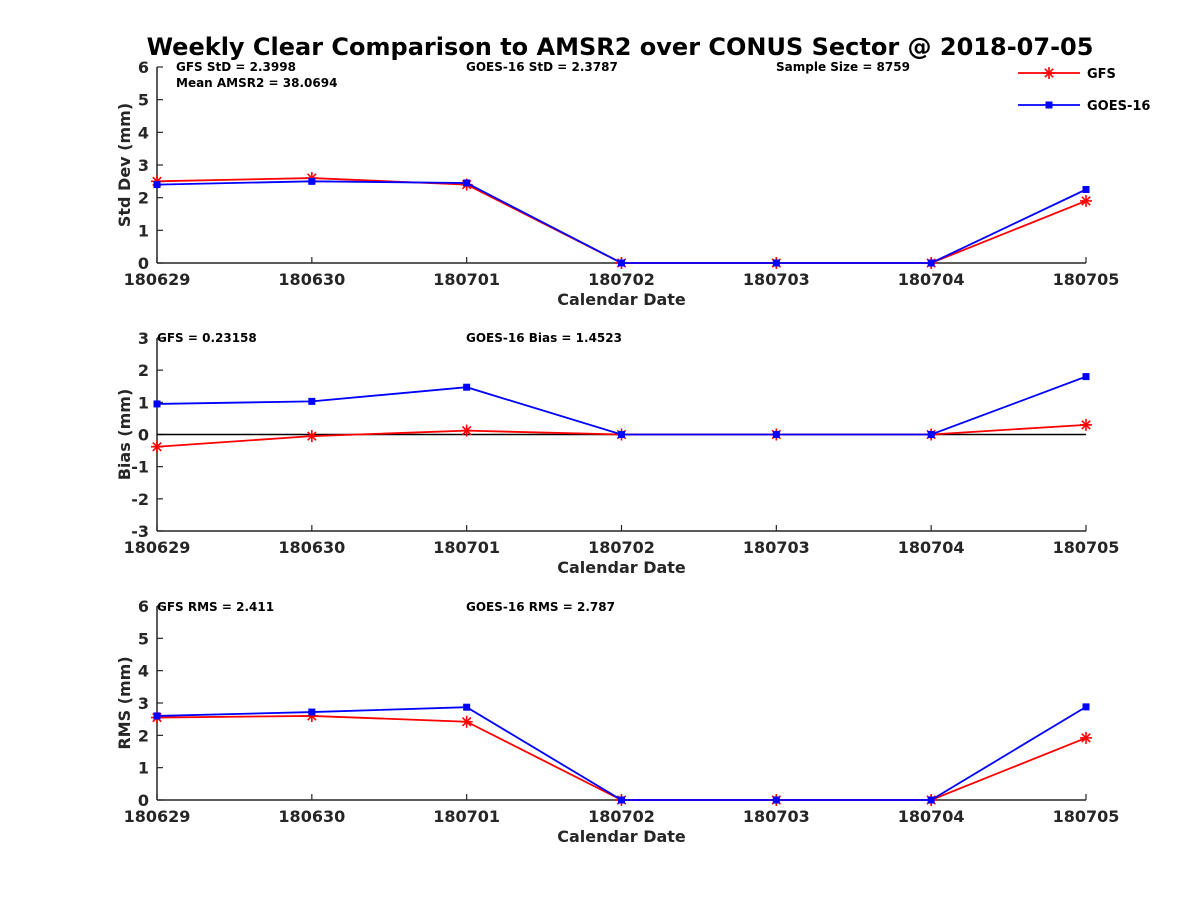  I want to click on stat-annotation: Mean AMSR2 = 38.0694, so click(256, 83).